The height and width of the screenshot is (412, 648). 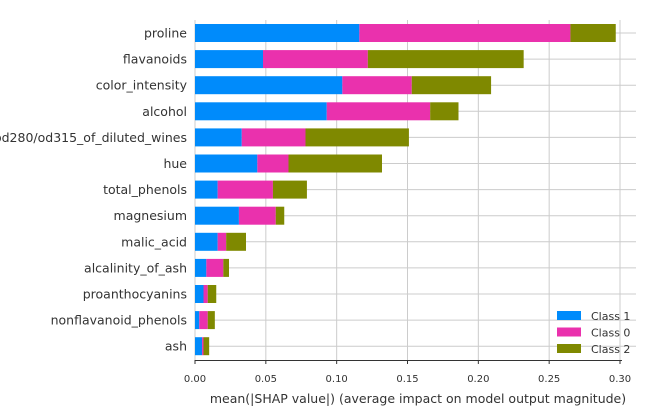 What do you see at coordinates (176, 346) in the screenshot?
I see `category-label: ash` at bounding box center [176, 346].